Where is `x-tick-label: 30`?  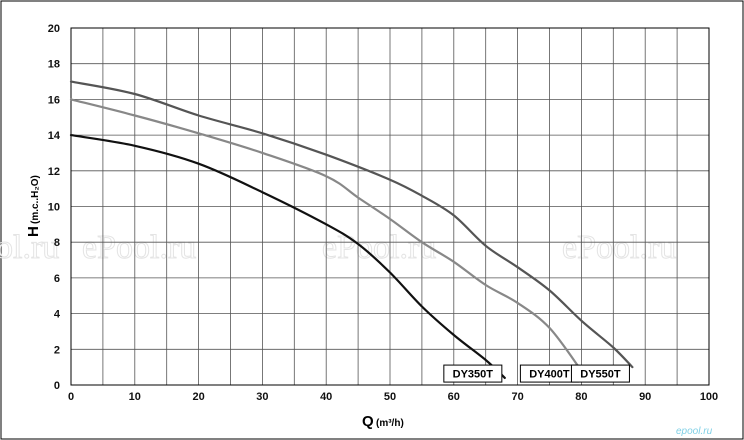
x-tick-label: 30 is located at coordinates (262, 397).